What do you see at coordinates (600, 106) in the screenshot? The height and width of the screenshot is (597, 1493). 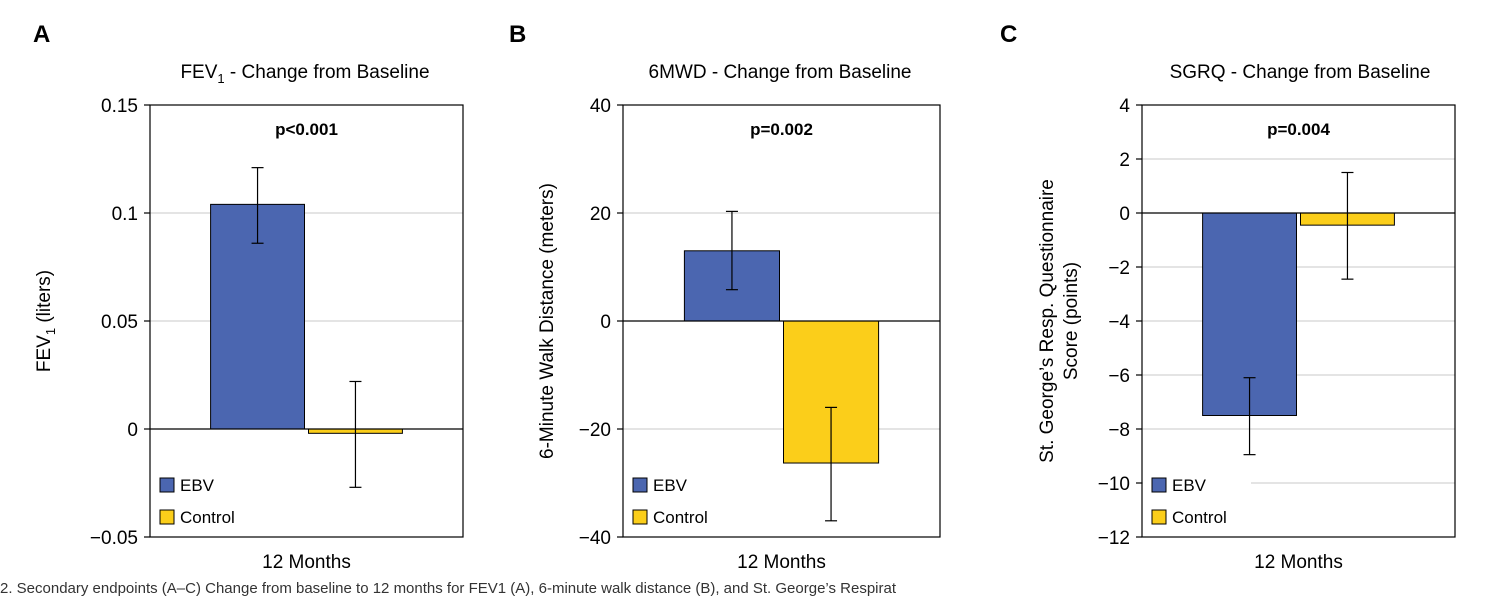 I see `y-tick-label: 40` at bounding box center [600, 106].